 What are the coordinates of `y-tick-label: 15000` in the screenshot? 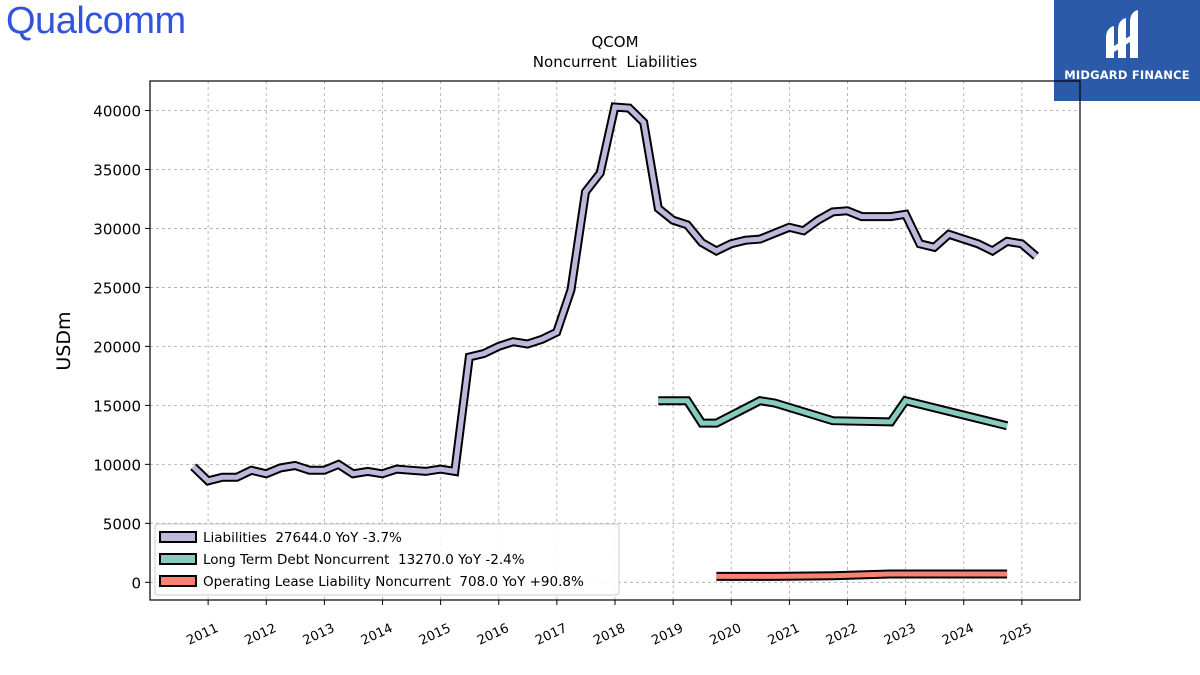 It's located at (117, 406).